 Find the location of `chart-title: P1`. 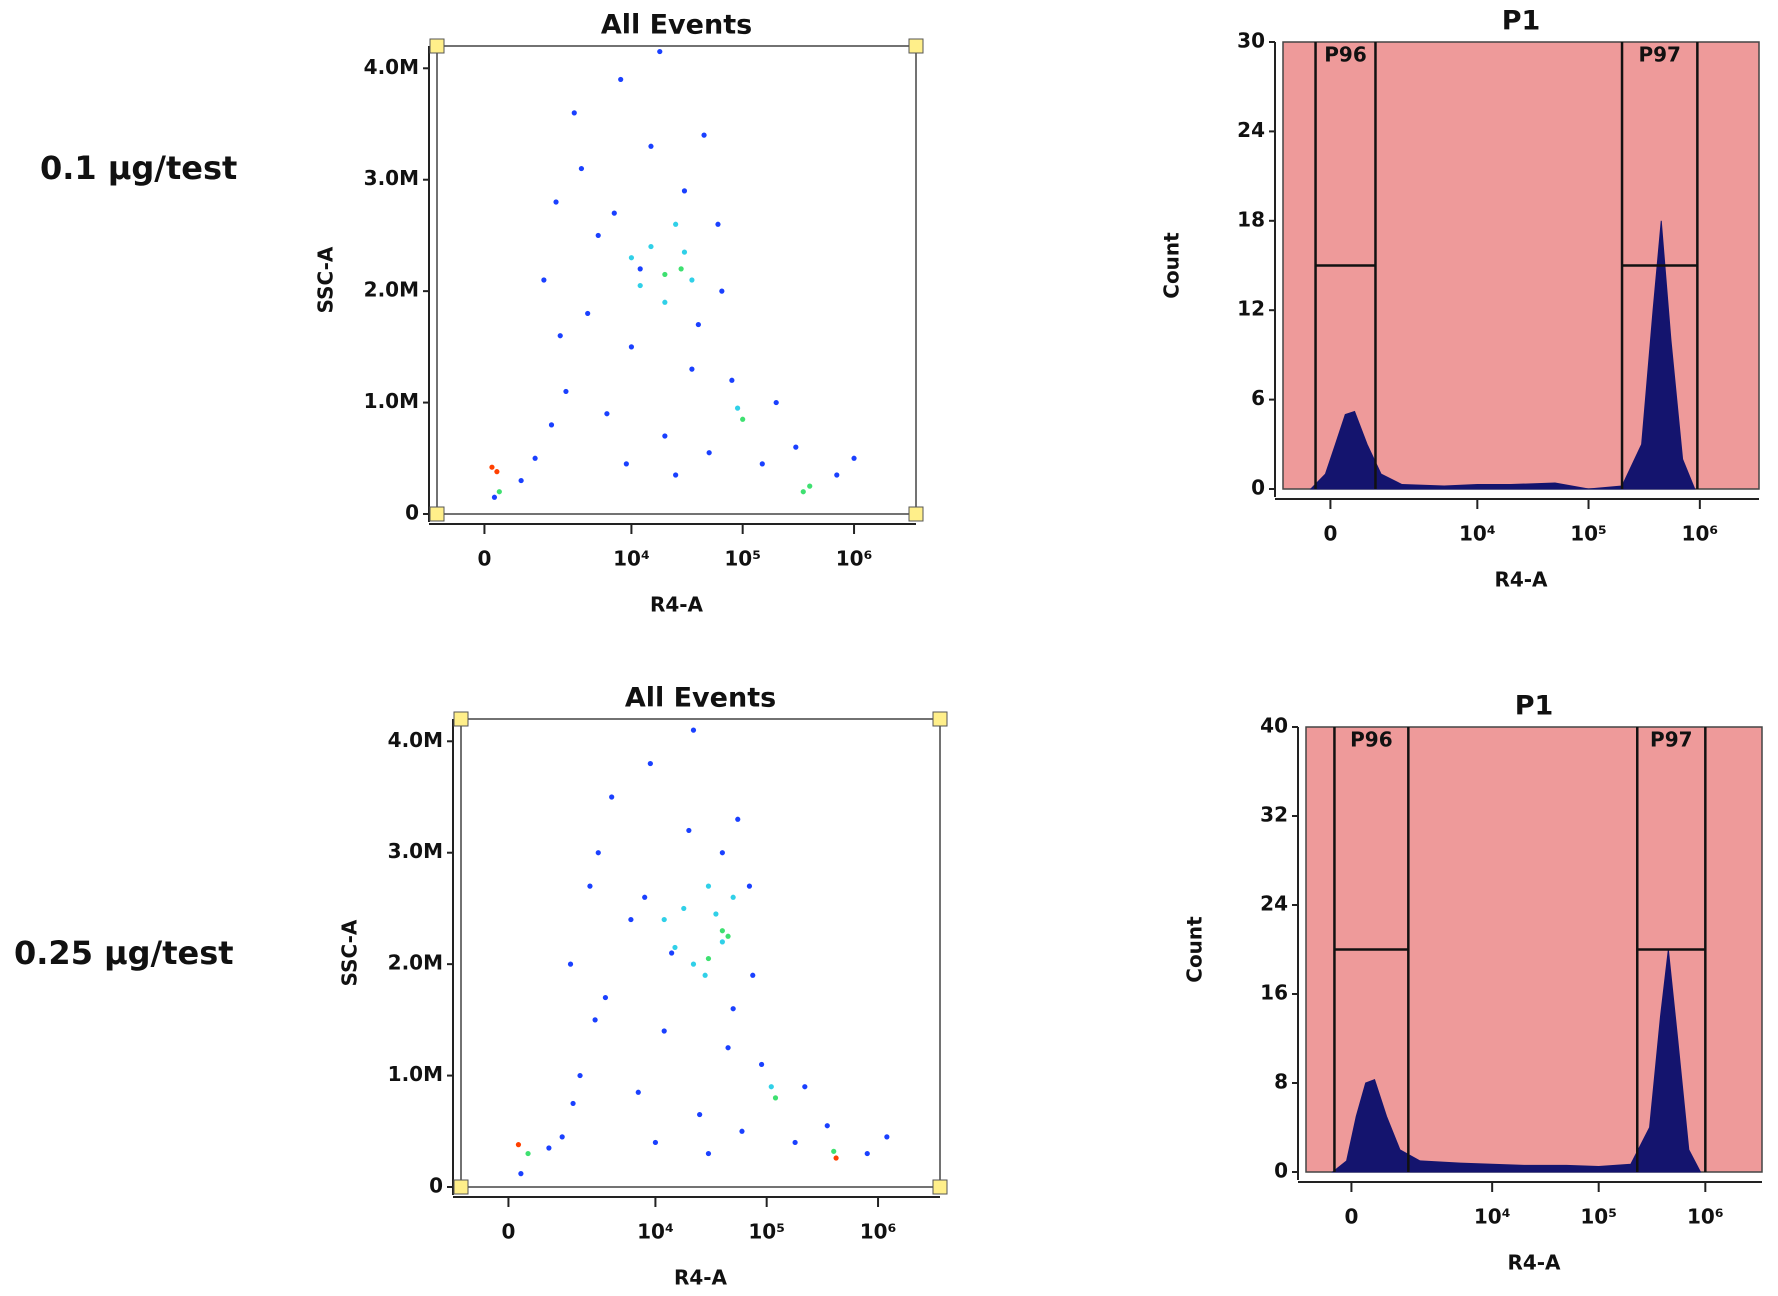

chart-title: P1 is located at coordinates (1521, 21).